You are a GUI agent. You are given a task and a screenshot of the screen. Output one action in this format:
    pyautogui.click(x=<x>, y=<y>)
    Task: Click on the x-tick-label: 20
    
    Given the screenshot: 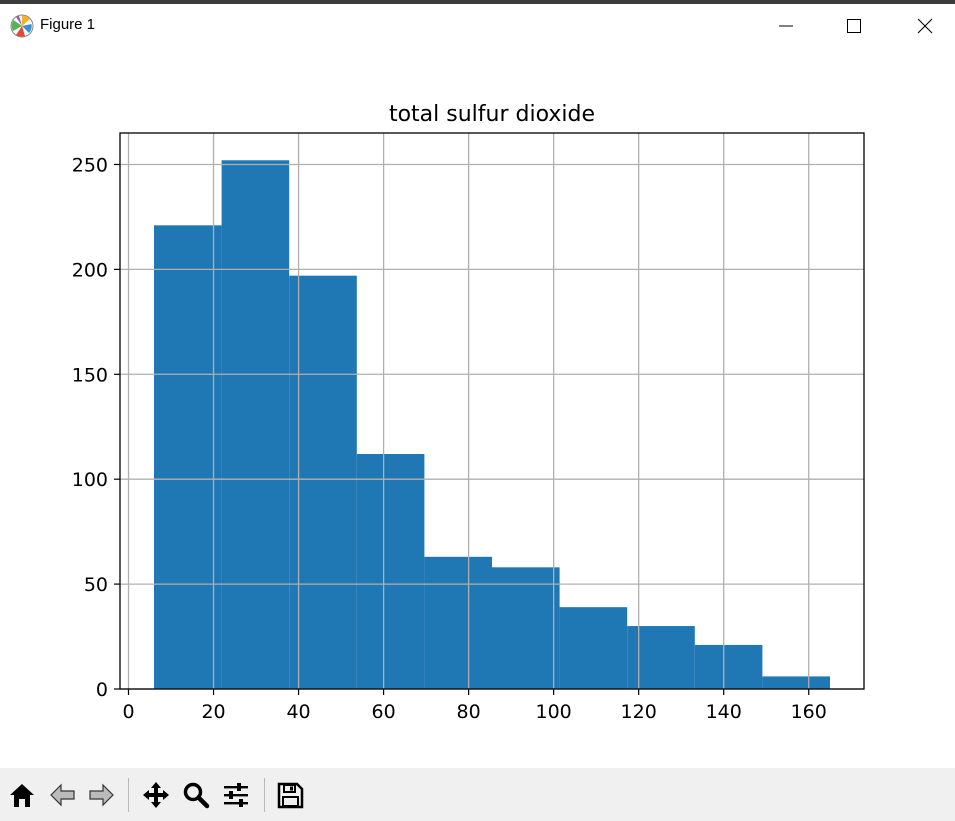 What is the action you would take?
    pyautogui.click(x=213, y=712)
    